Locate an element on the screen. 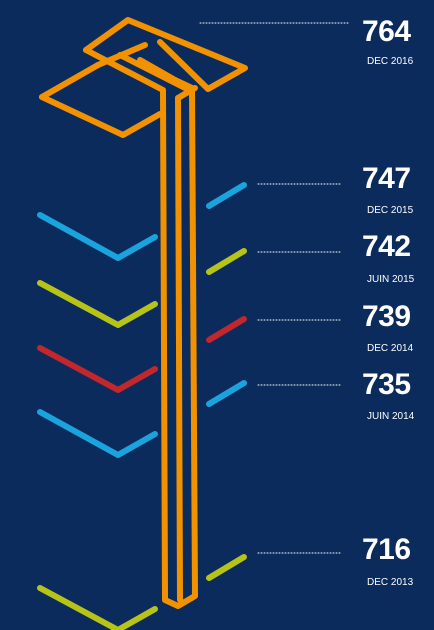 The width and height of the screenshot is (434, 630). date: JUIN 2014 is located at coordinates (391, 416).